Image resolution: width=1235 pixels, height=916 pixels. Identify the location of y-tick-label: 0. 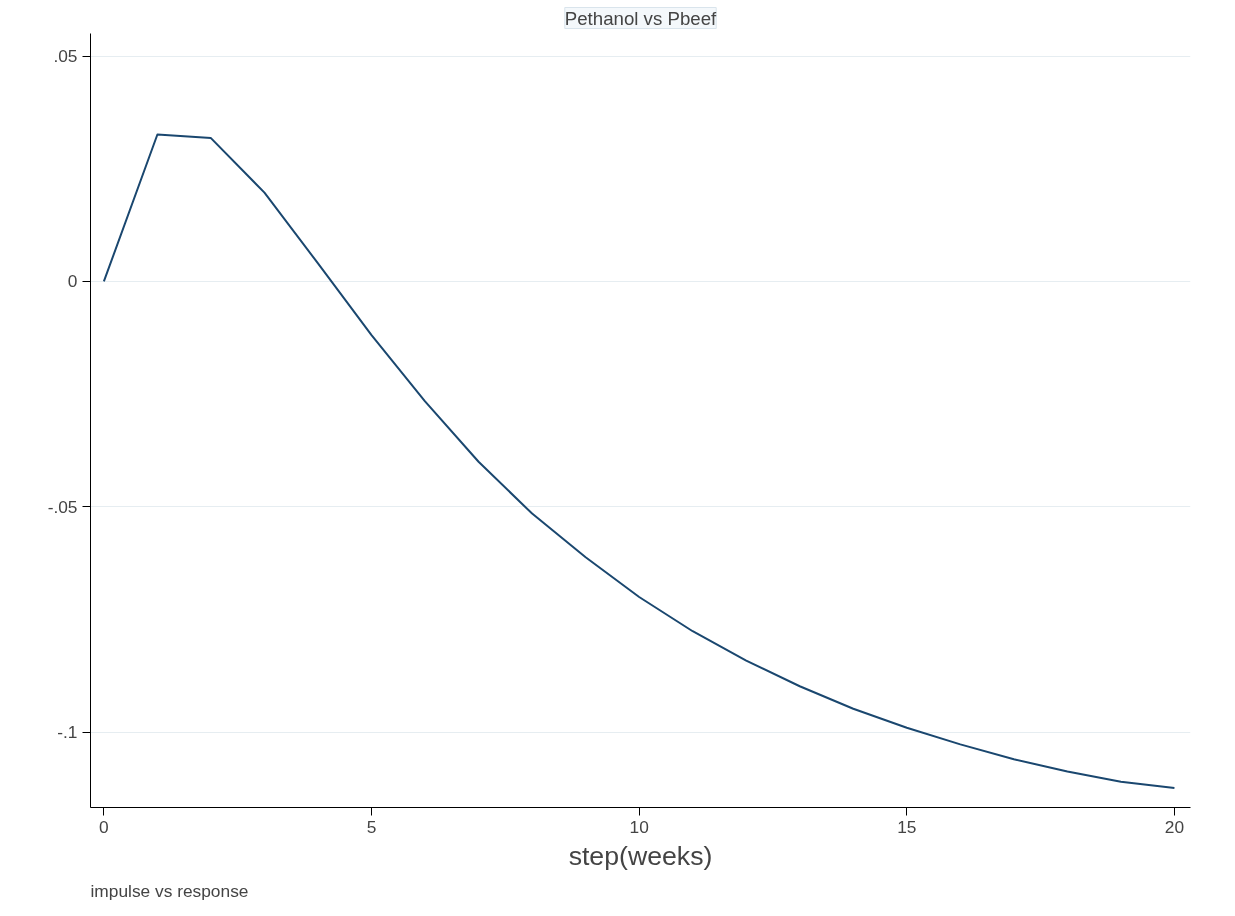
(72, 281).